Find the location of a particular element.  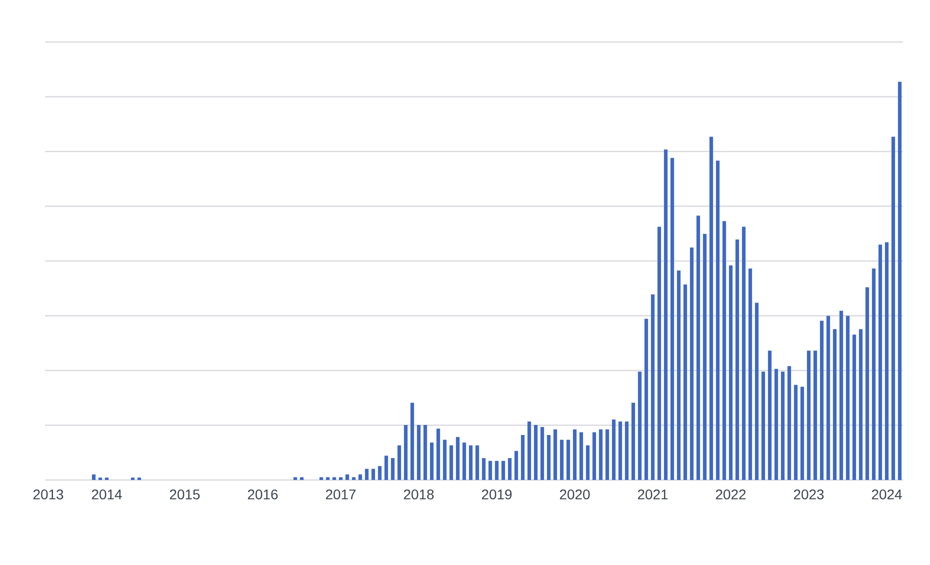

x-tick-label: 2021 is located at coordinates (653, 494).